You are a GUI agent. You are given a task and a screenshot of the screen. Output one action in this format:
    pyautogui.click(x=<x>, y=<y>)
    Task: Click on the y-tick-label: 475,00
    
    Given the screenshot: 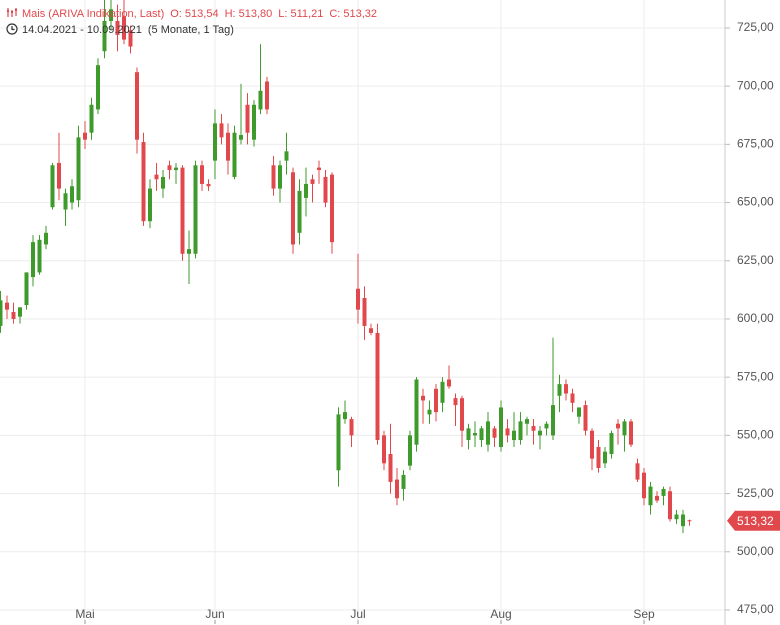 What is the action you would take?
    pyautogui.click(x=755, y=609)
    